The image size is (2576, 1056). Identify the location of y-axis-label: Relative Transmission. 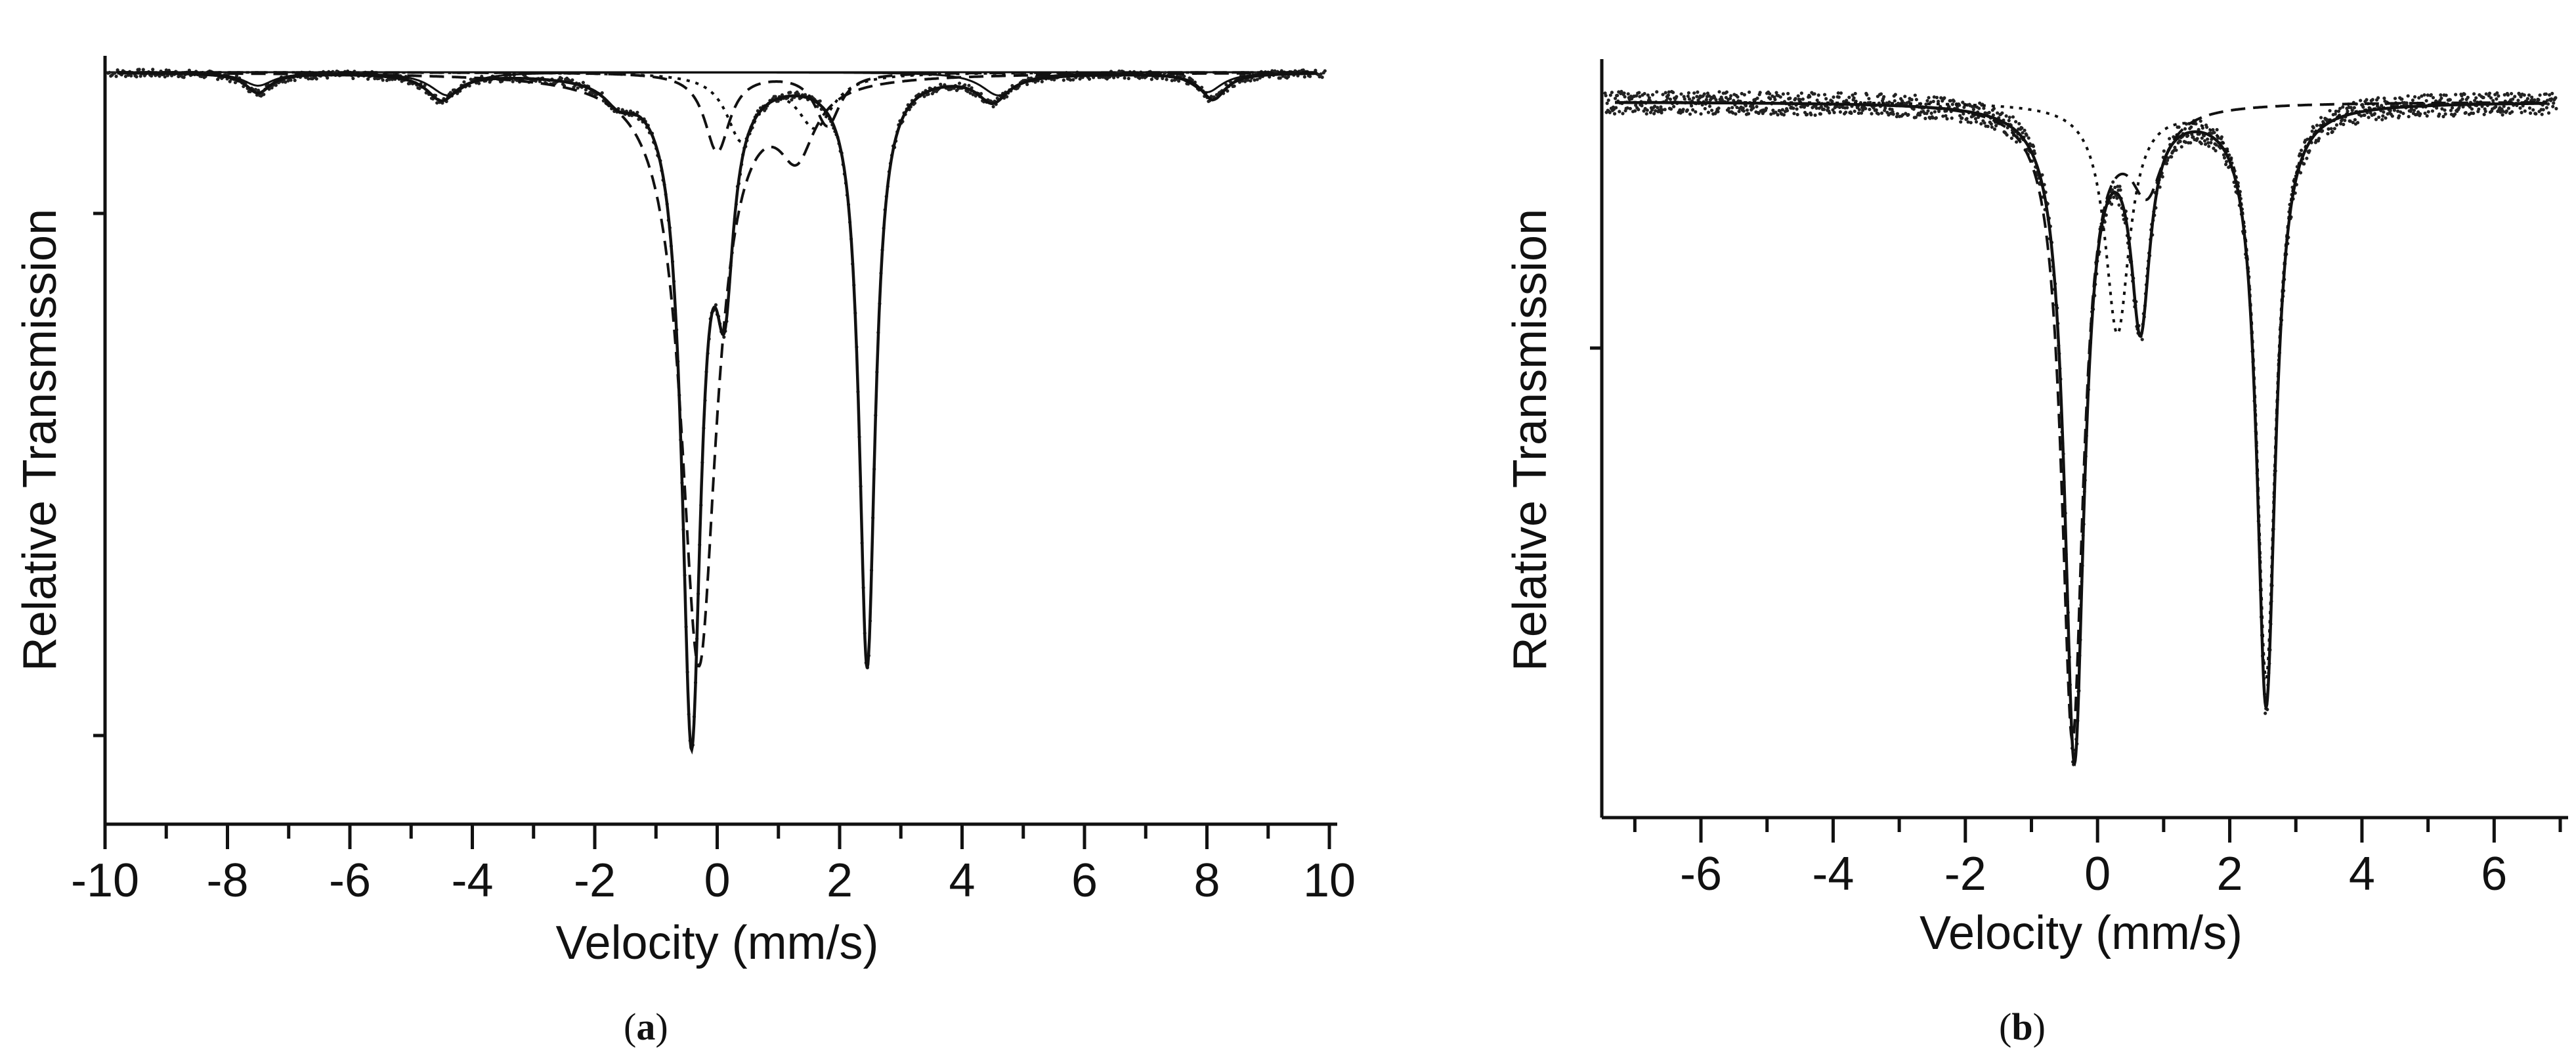
(40, 440).